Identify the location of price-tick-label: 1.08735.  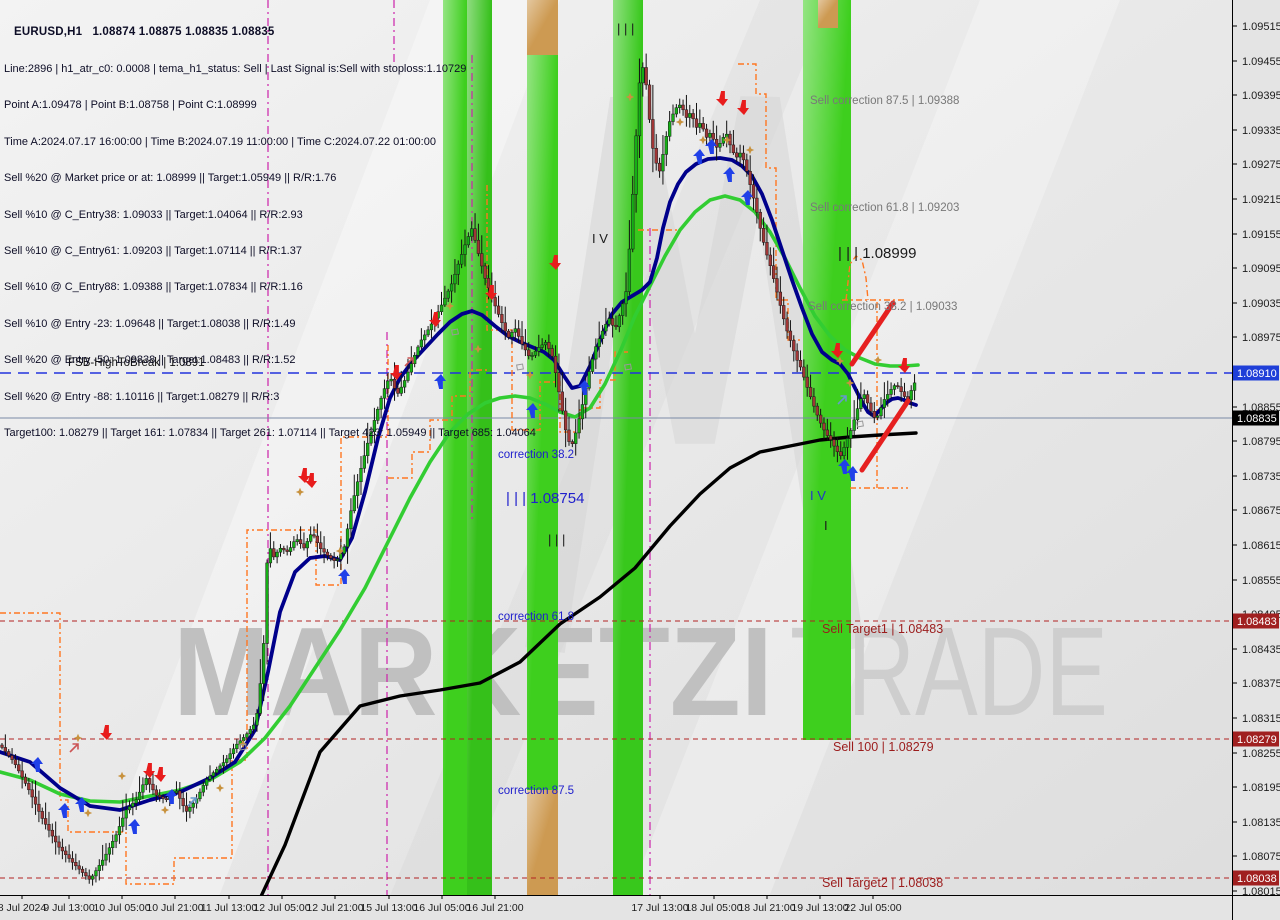
(1261, 477).